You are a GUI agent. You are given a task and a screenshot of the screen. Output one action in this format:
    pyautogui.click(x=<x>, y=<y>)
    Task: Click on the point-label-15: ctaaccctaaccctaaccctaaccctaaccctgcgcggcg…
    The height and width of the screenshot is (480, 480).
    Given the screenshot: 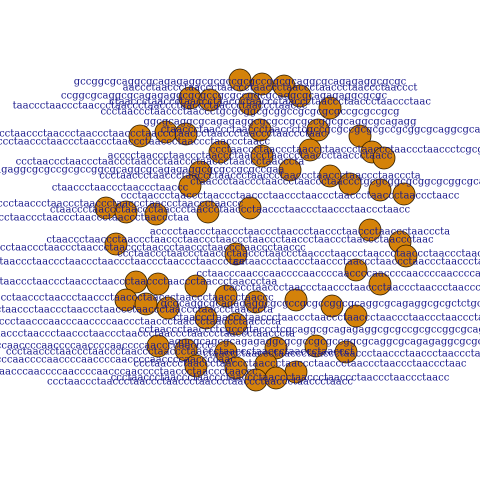 What is the action you would take?
    pyautogui.click(x=335, y=182)
    